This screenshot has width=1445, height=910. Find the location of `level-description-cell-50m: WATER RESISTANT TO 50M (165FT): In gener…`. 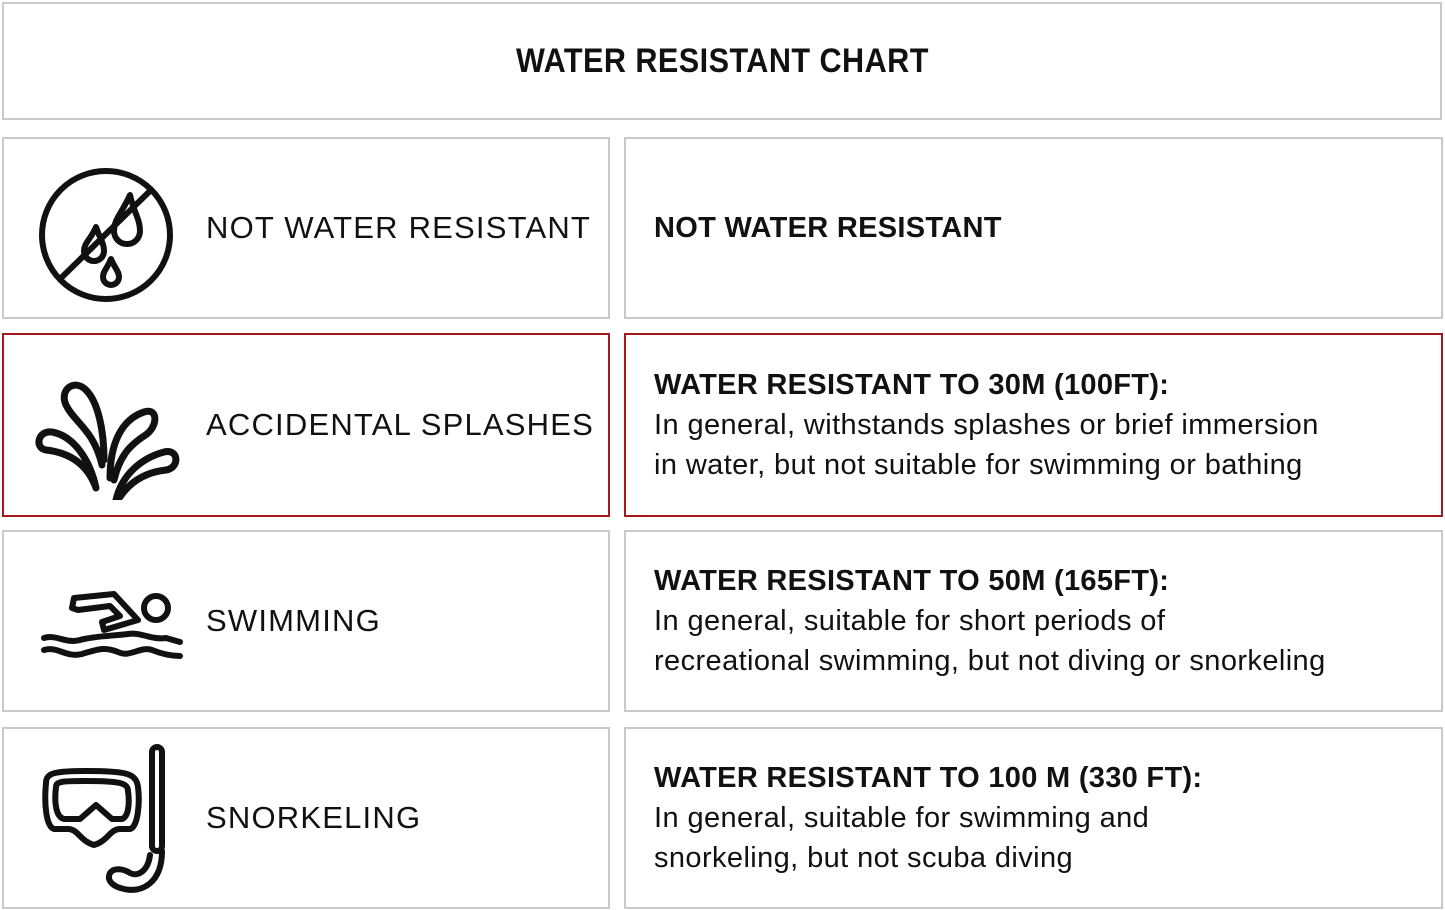

level-description-cell-50m: WATER RESISTANT TO 50M (165FT): In gener… is located at coordinates (1033, 621).